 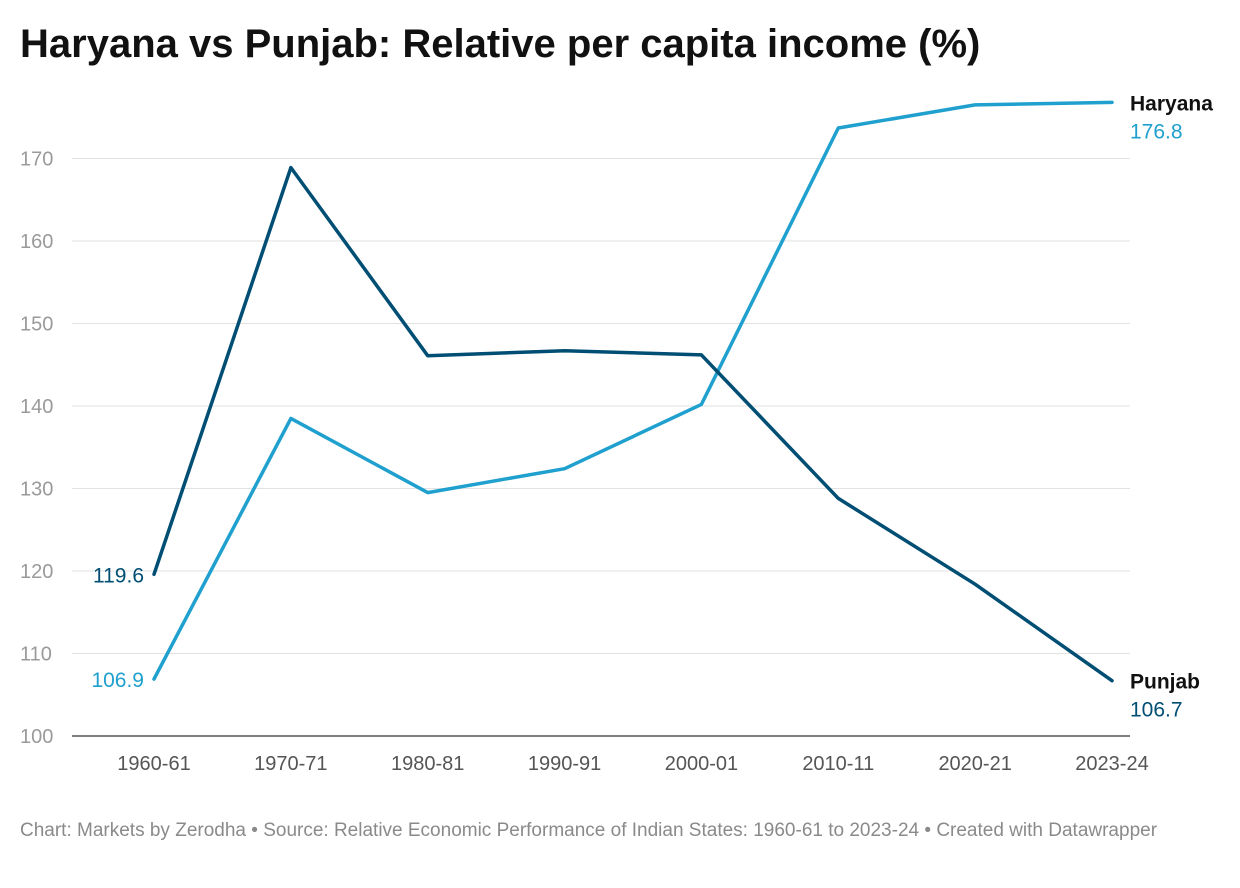 What do you see at coordinates (36, 325) in the screenshot?
I see `y-tick-label: 150` at bounding box center [36, 325].